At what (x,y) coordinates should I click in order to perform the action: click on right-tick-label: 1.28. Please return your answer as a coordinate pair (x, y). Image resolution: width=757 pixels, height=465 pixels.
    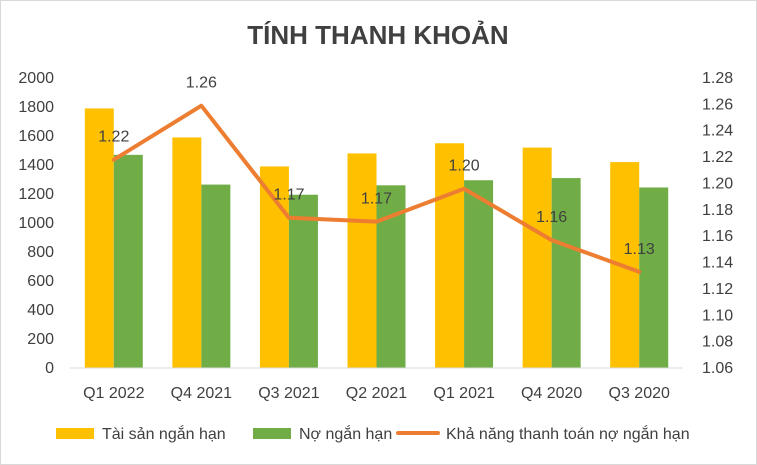
    Looking at the image, I should click on (717, 78).